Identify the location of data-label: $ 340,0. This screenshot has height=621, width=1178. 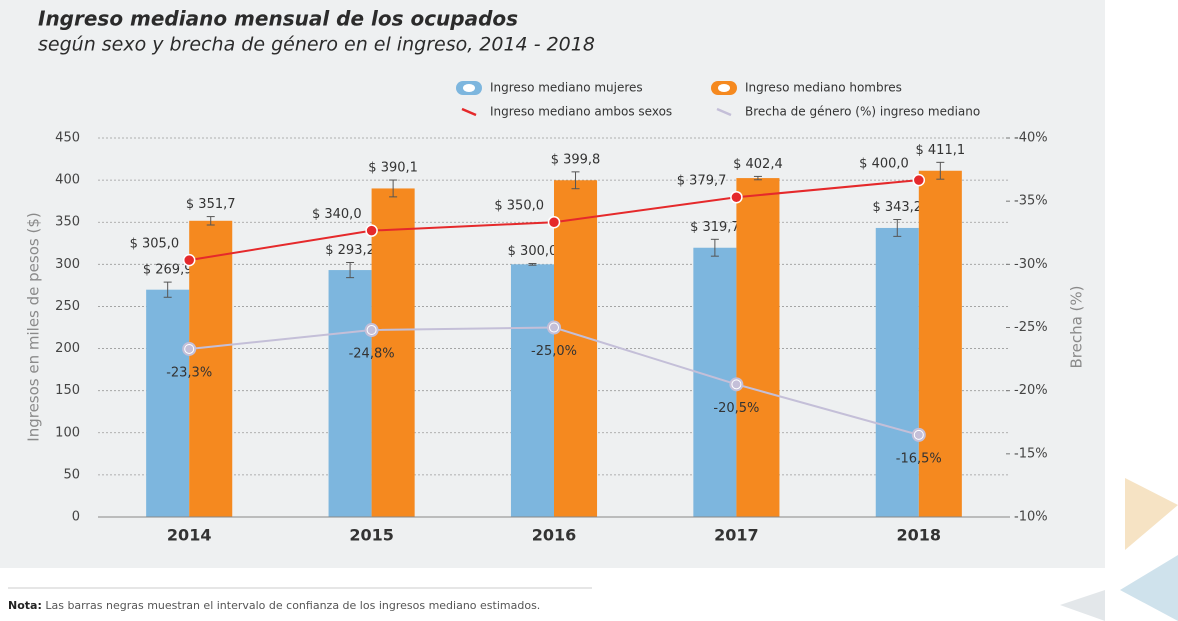
(337, 214).